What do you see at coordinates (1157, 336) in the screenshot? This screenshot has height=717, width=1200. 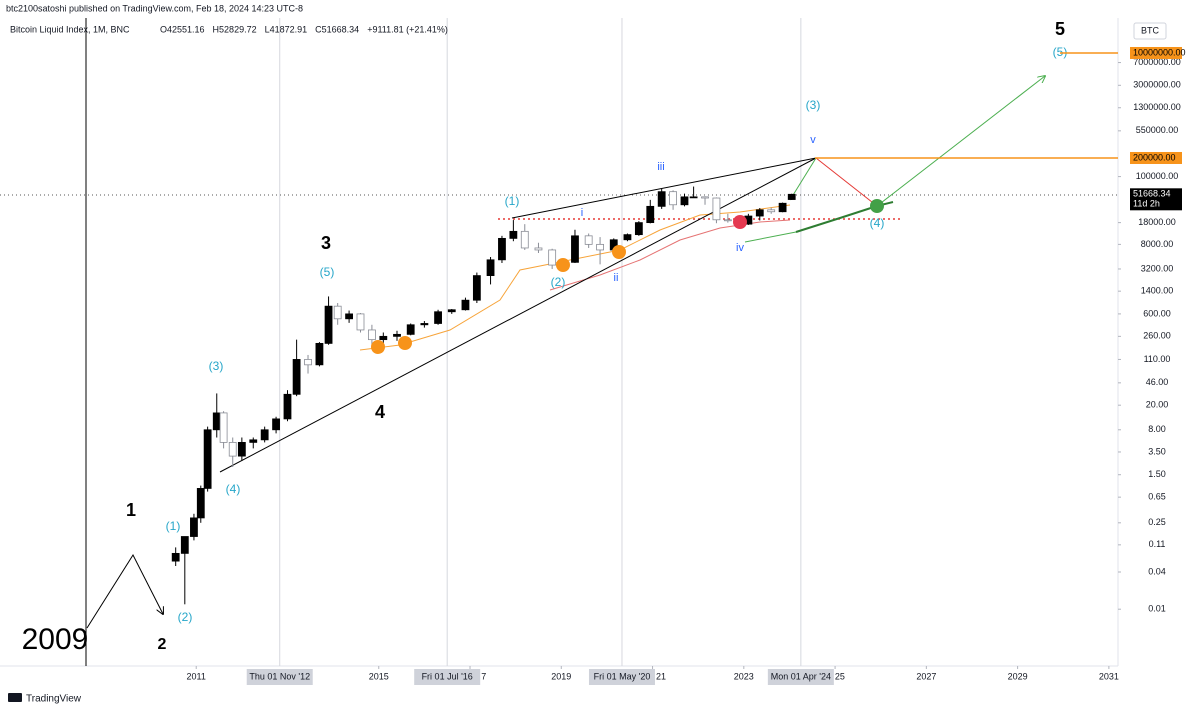 I see `y-tick-label: 260.00` at bounding box center [1157, 336].